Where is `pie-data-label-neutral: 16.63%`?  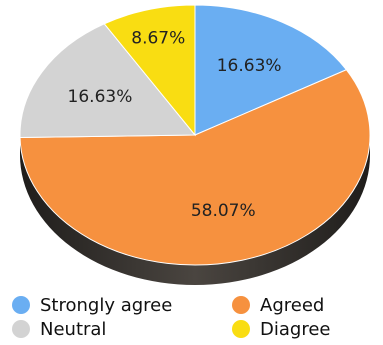 pie-data-label-neutral: 16.63% is located at coordinates (100, 97).